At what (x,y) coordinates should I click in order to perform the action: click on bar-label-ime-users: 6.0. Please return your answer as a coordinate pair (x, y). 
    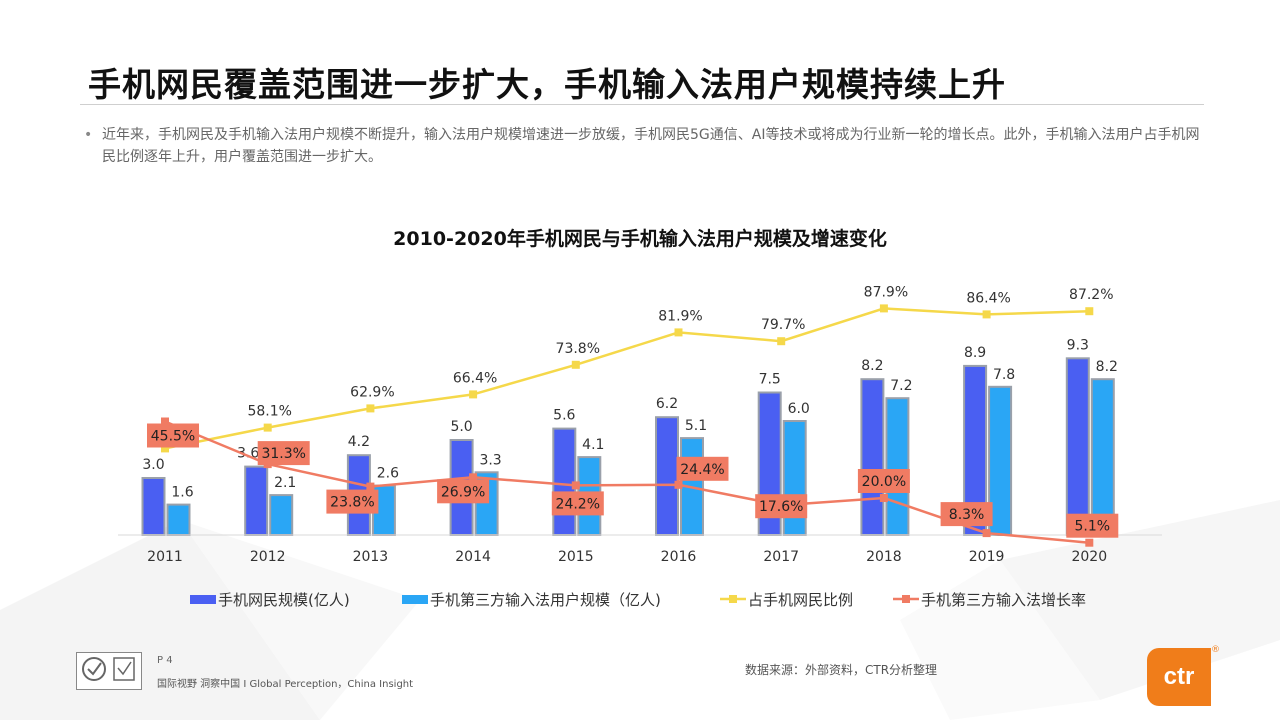
    Looking at the image, I should click on (799, 409).